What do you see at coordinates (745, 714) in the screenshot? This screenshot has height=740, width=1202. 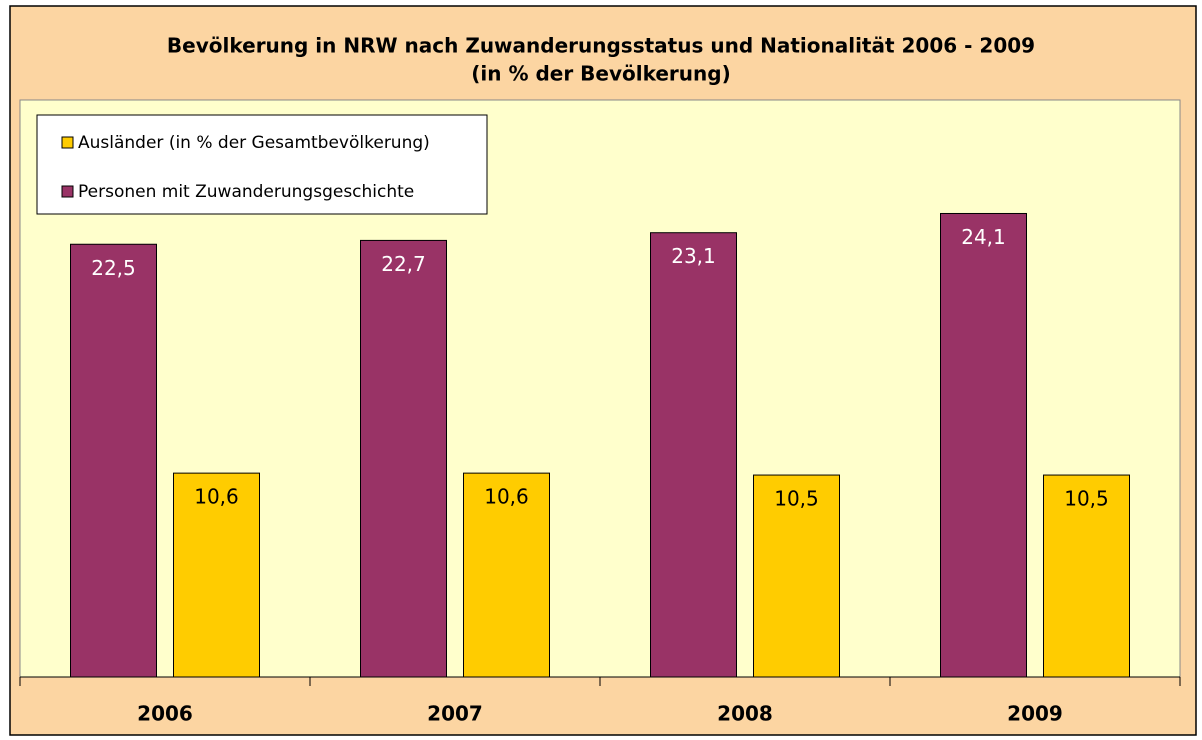 I see `x-tick-label: 2008` at bounding box center [745, 714].